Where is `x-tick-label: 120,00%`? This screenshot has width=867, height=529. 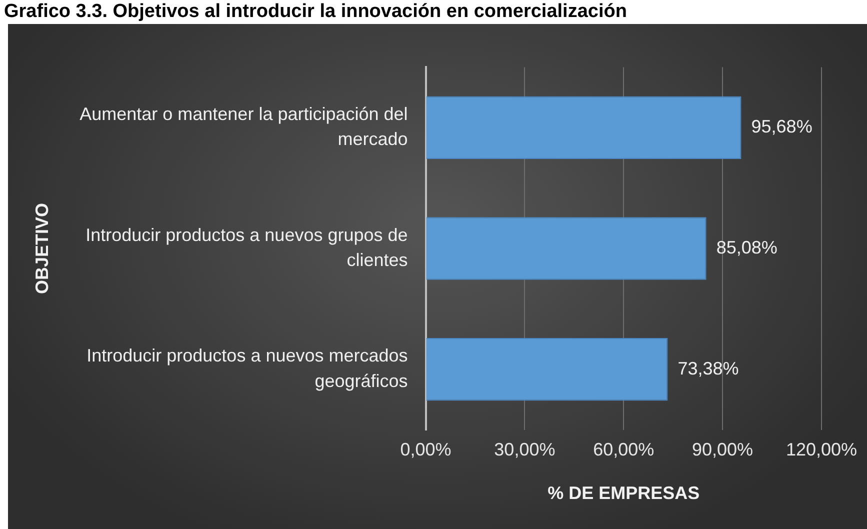
x-tick-label: 120,00% is located at coordinates (821, 450).